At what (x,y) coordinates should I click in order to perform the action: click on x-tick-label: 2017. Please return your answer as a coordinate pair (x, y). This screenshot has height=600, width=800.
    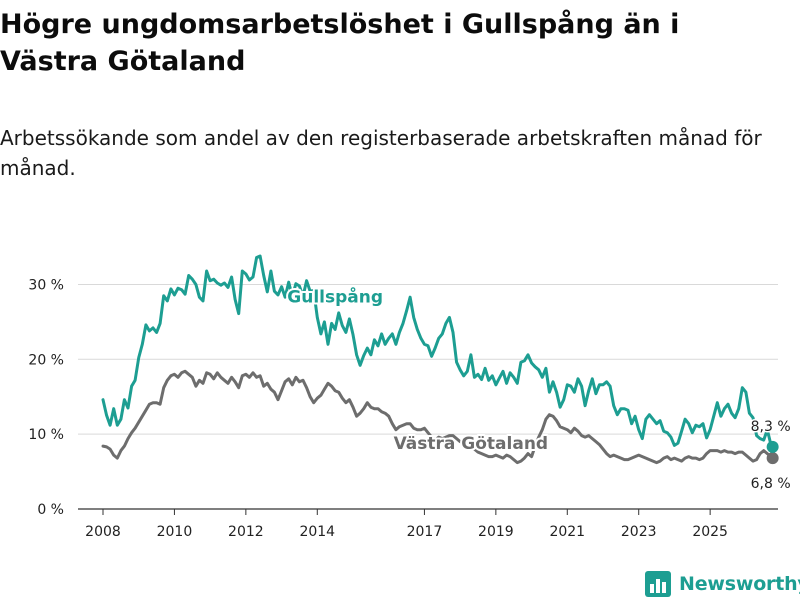
    Looking at the image, I should click on (425, 532).